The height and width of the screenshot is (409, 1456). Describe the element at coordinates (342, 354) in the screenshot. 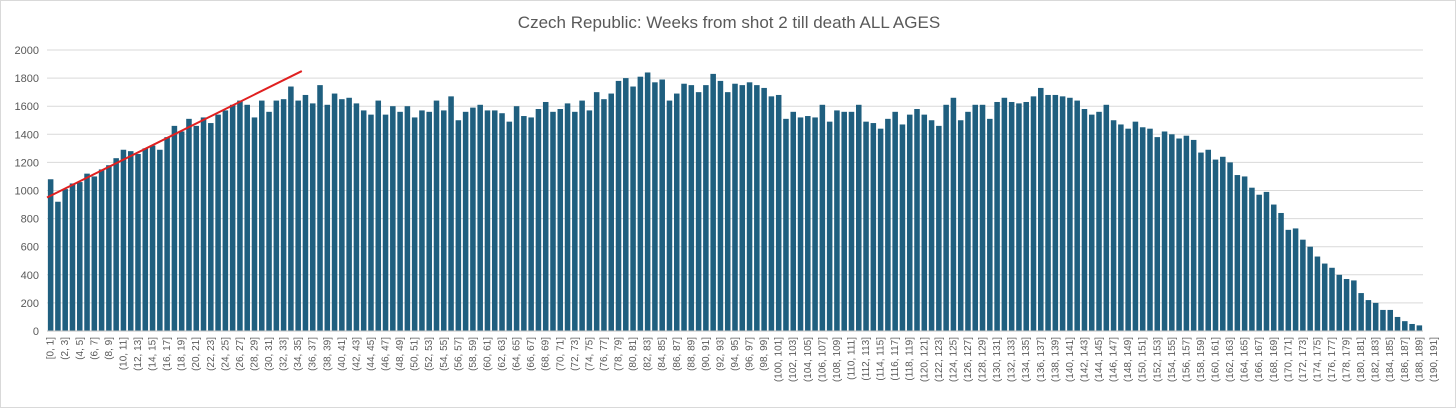

I see `x-tick-label: (40, 41]` at that location.